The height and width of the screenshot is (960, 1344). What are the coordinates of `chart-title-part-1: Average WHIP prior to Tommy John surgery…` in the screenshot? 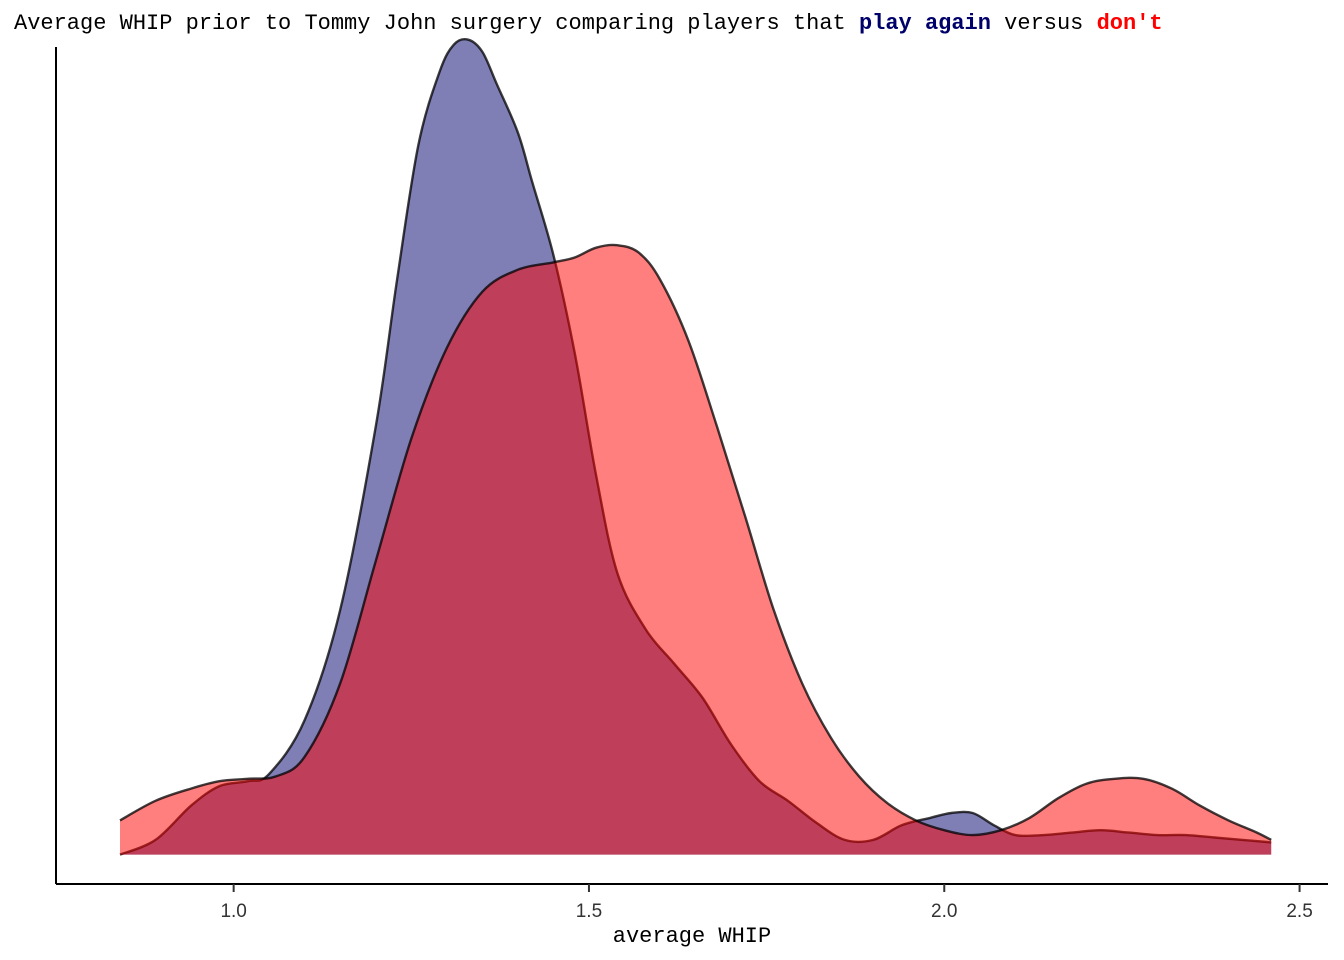 It's located at (436, 23).